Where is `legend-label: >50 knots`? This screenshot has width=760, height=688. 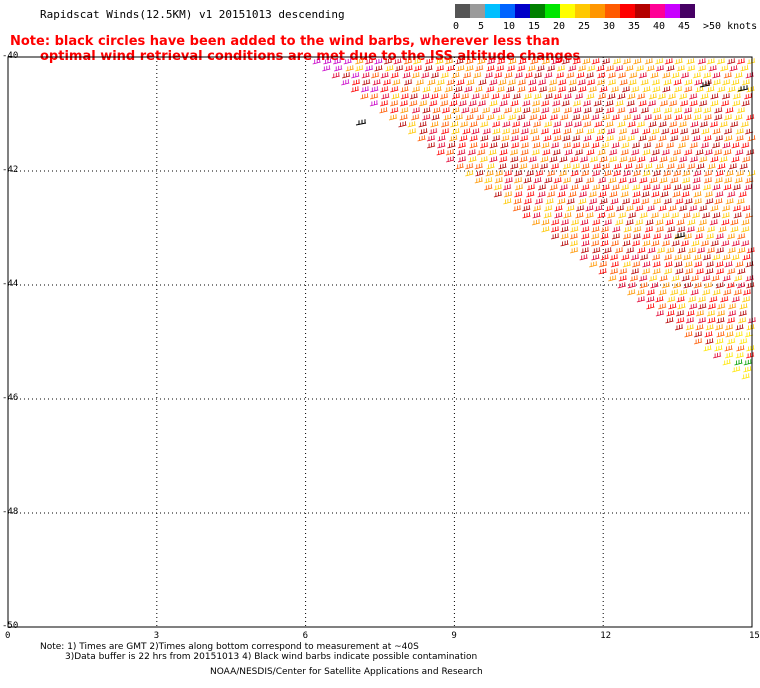 legend-label: >50 knots is located at coordinates (730, 26).